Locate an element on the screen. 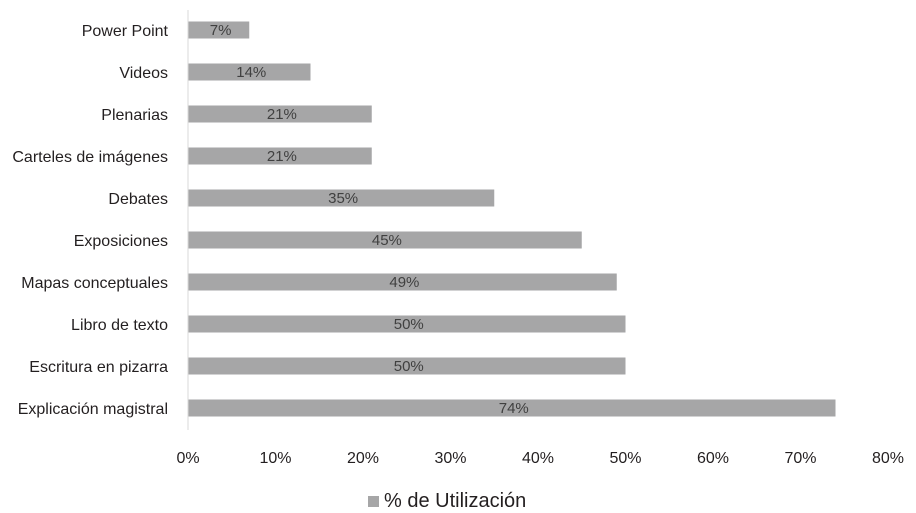 Image resolution: width=916 pixels, height=513 pixels. x-tick-label-7: 70% is located at coordinates (800, 458).